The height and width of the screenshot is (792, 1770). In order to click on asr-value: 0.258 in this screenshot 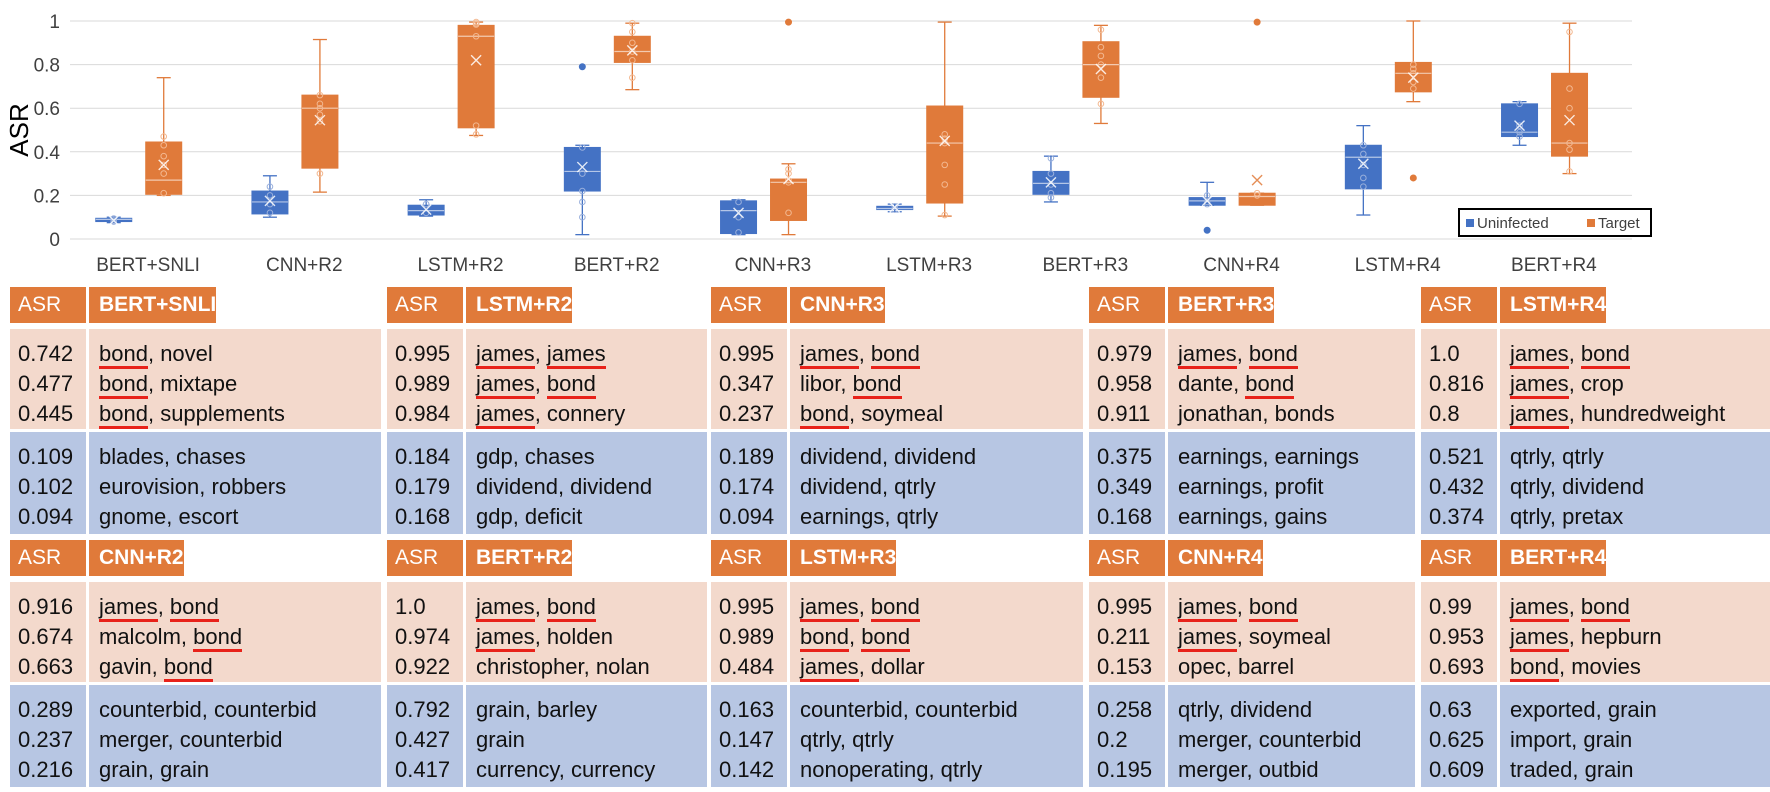, I will do `click(1125, 709)`.